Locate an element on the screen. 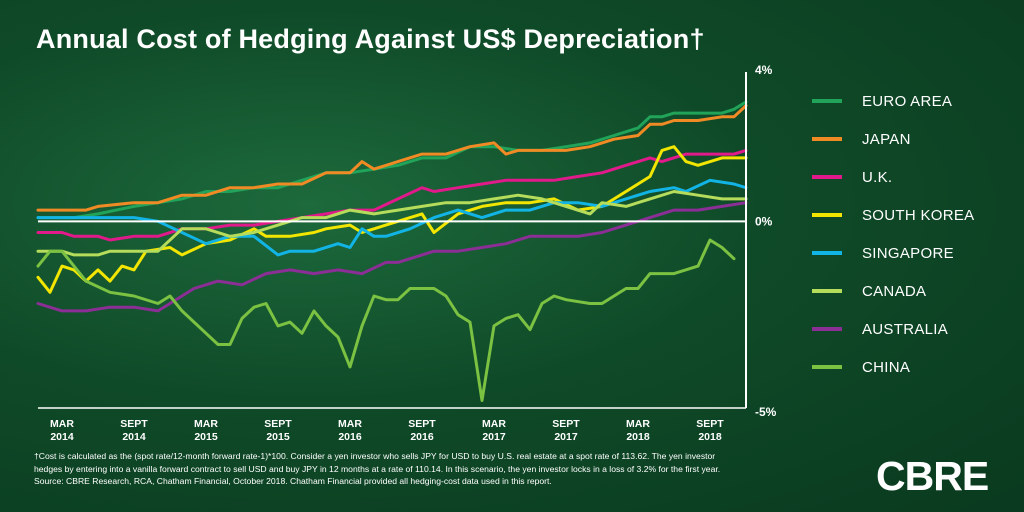 Image resolution: width=1024 pixels, height=512 pixels. x-tick-label: MAR 2016 is located at coordinates (350, 430).